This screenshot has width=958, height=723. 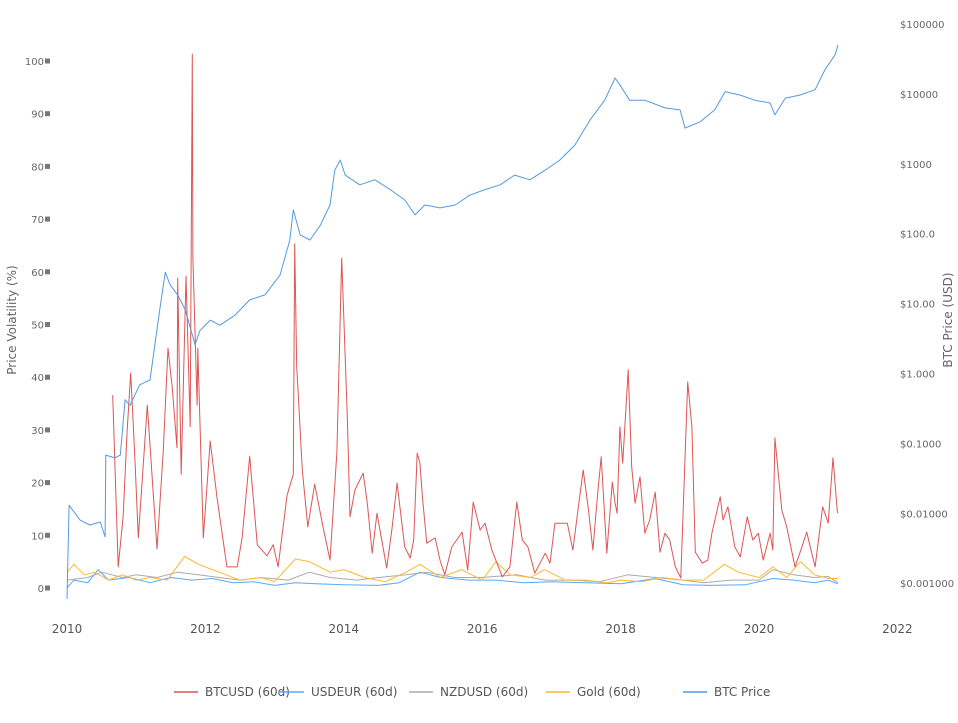 I want to click on x-tick-label: 2012, so click(x=205, y=629).